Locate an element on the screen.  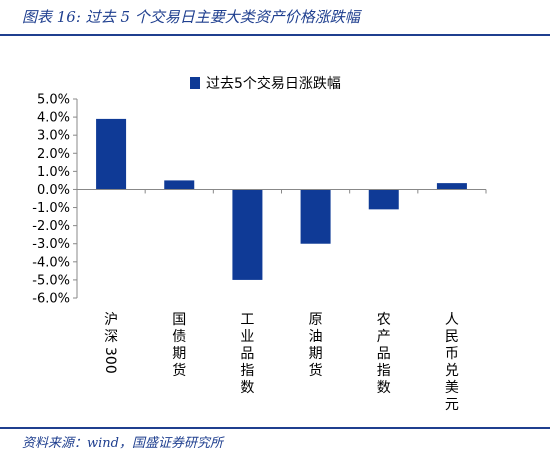
svg-text: 农 is located at coordinates (384, 320).